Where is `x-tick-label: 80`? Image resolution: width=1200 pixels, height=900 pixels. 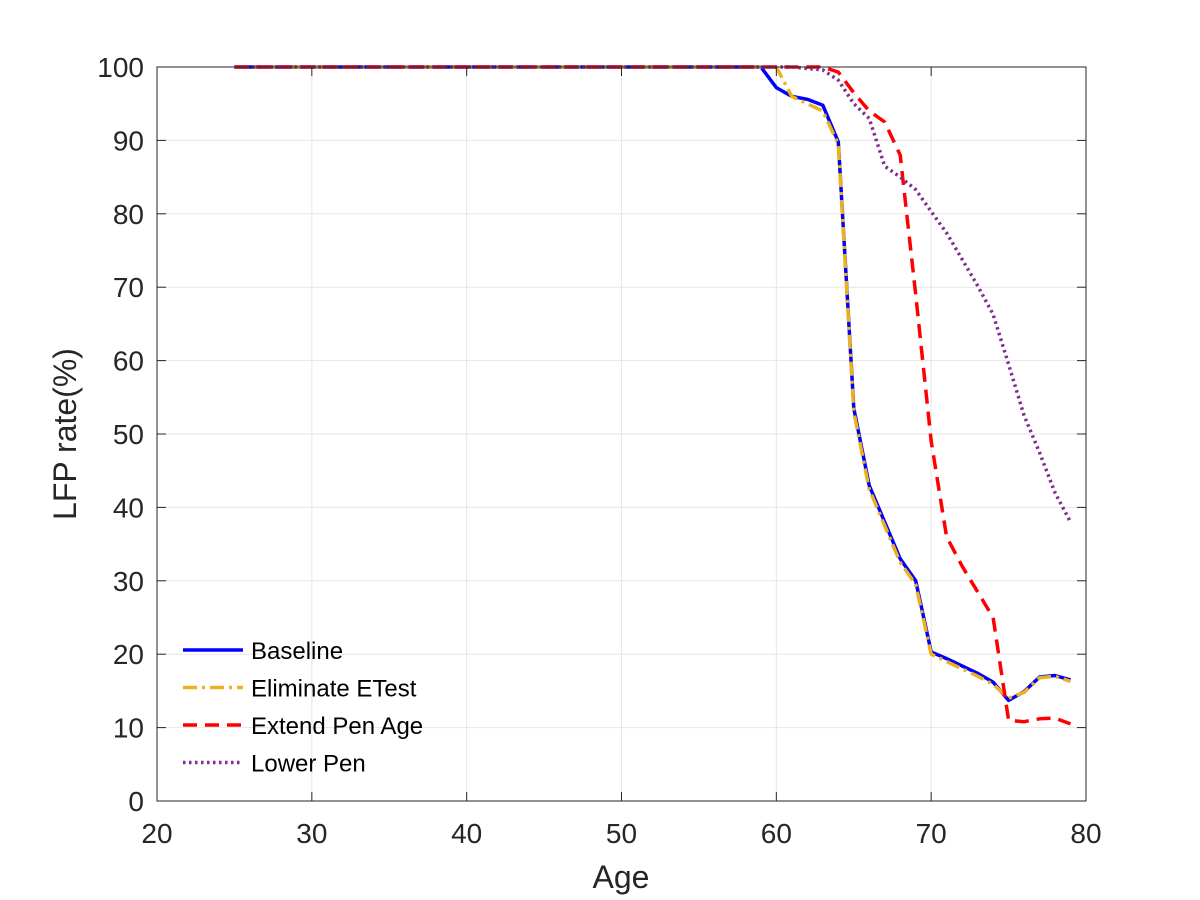
x-tick-label: 80 is located at coordinates (1085, 833).